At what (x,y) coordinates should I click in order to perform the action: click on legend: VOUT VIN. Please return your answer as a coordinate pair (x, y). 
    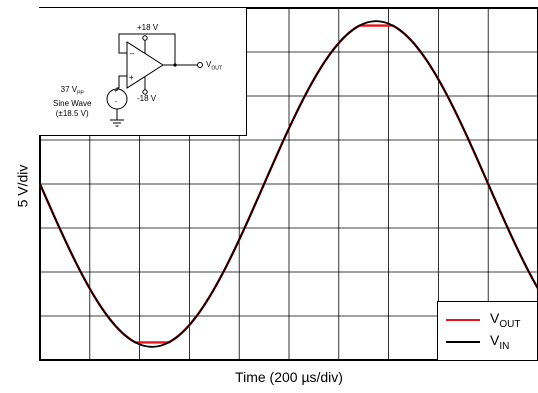
    Looking at the image, I should click on (487, 331).